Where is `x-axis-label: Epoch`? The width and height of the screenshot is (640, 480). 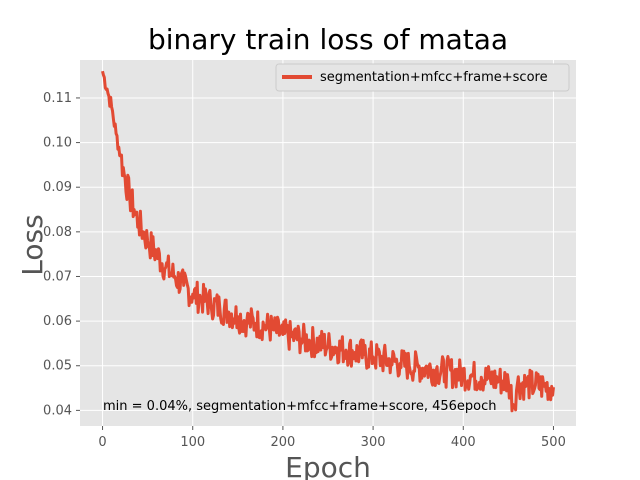
x-axis-label: Epoch is located at coordinates (328, 465).